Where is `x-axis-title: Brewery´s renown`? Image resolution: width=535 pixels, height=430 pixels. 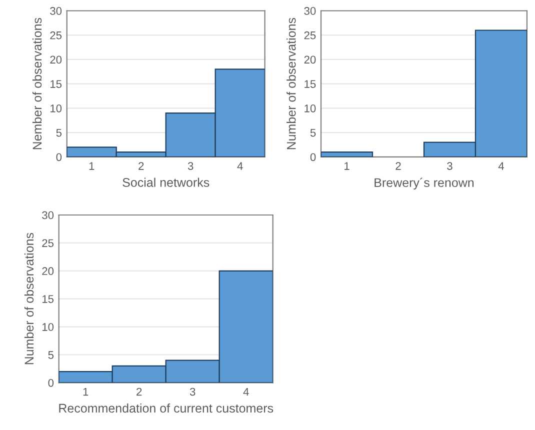 x-axis-title: Brewery´s renown is located at coordinates (424, 184).